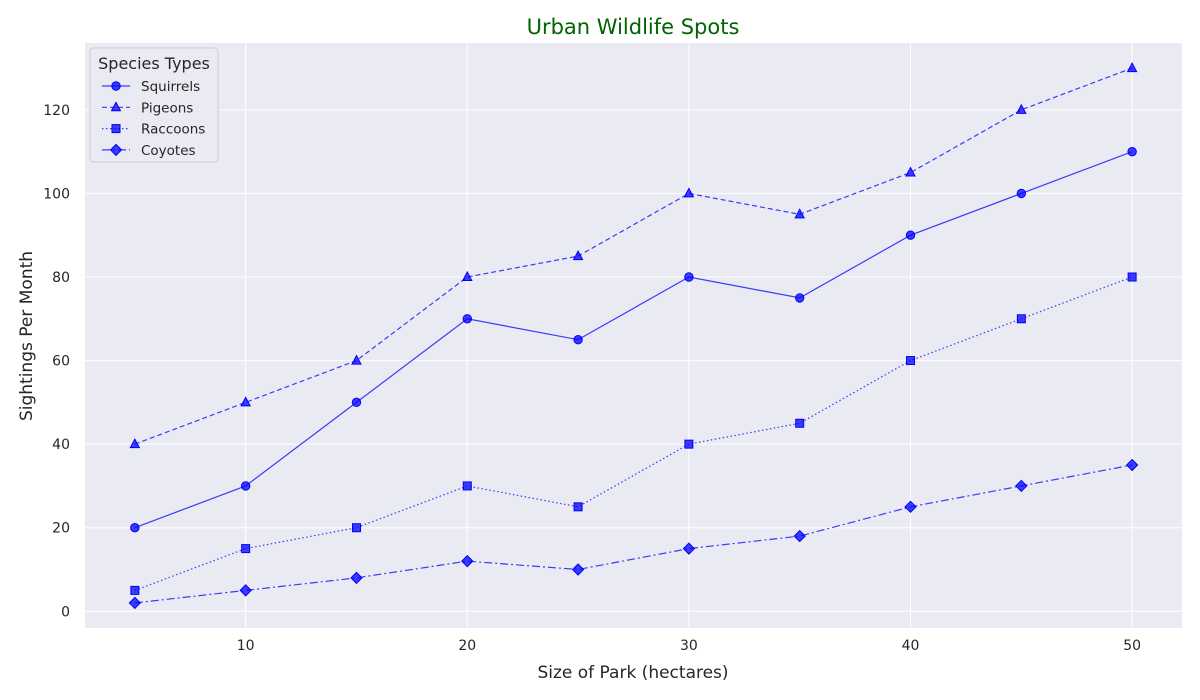  I want to click on y-tick-label: 80, so click(61, 278).